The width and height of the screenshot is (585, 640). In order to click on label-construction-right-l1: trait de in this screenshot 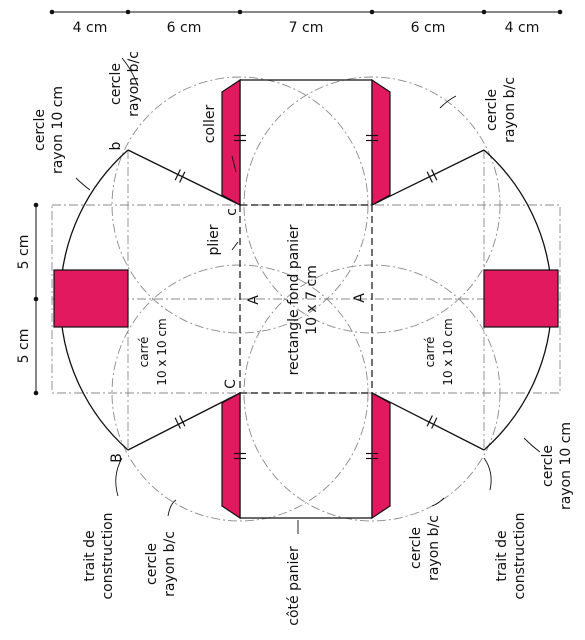, I will do `click(502, 555)`.